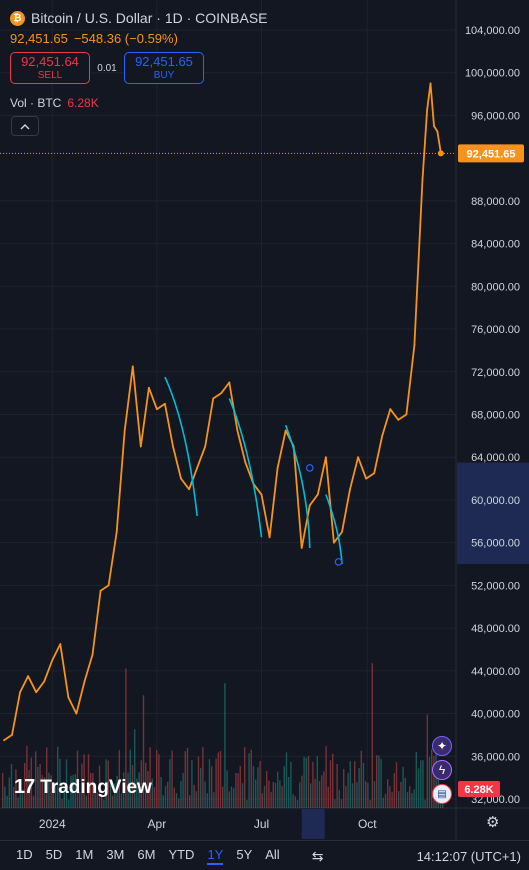 This screenshot has width=529, height=870. What do you see at coordinates (492, 31) in the screenshot?
I see `y-tick-label: 104,000.00` at bounding box center [492, 31].